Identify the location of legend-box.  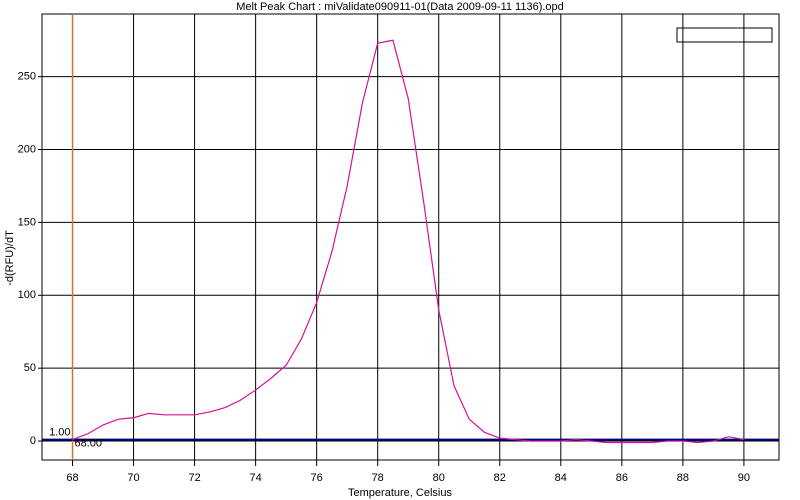
(724, 35).